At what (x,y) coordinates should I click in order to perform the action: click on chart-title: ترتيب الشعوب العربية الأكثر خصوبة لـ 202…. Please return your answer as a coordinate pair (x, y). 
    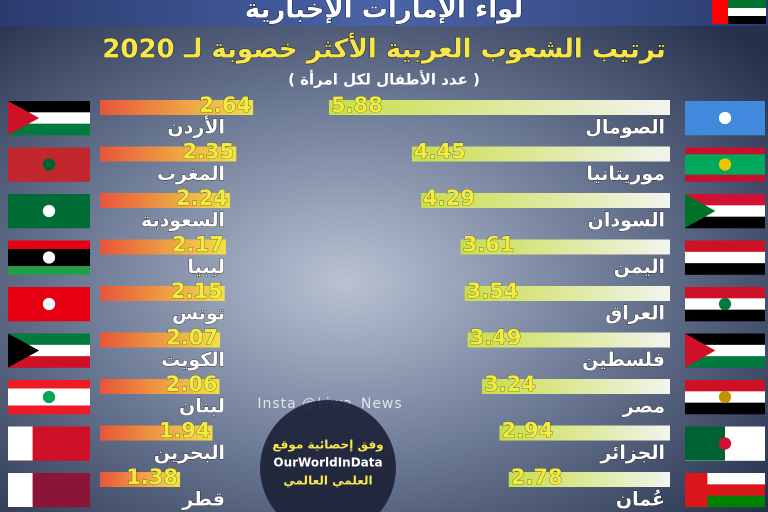
    Looking at the image, I should click on (383, 49).